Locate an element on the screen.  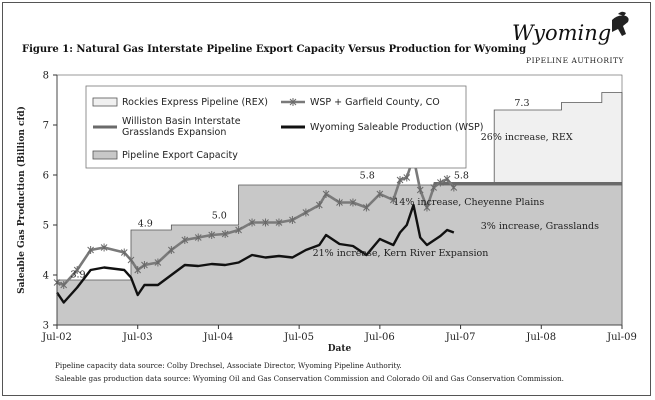
annotation-7: 14% increase, Cheyenne Plains is located at coordinates (468, 202).